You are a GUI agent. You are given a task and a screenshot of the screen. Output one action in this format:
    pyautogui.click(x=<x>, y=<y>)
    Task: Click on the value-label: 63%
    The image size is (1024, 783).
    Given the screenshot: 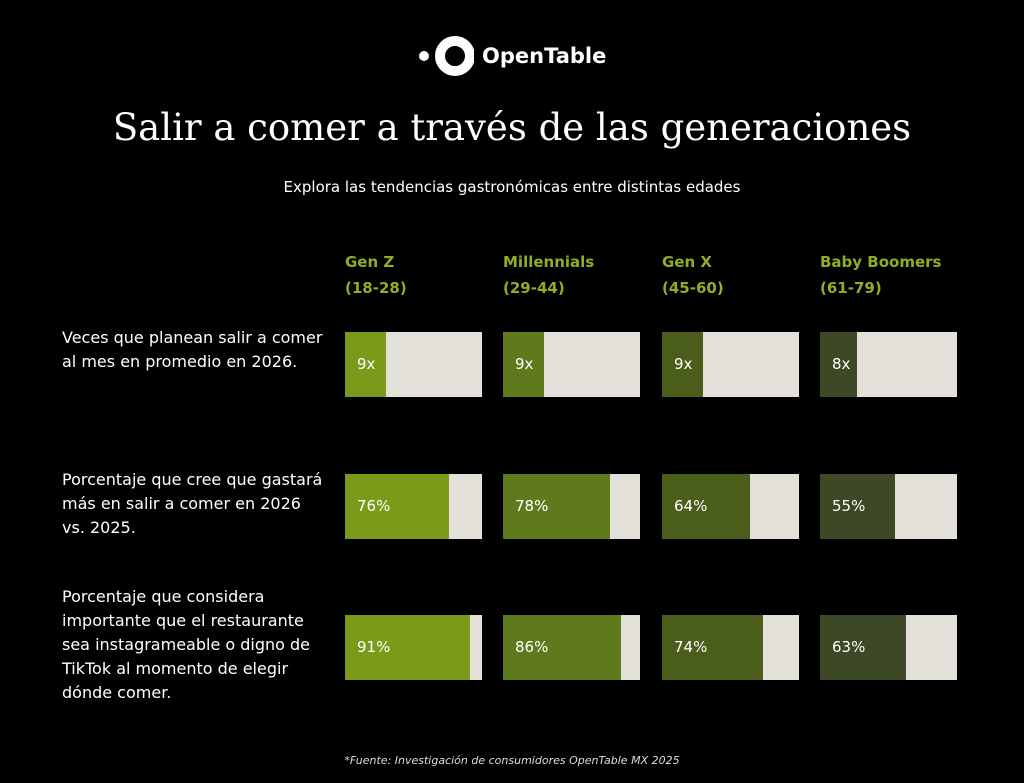 What is the action you would take?
    pyautogui.click(x=849, y=647)
    